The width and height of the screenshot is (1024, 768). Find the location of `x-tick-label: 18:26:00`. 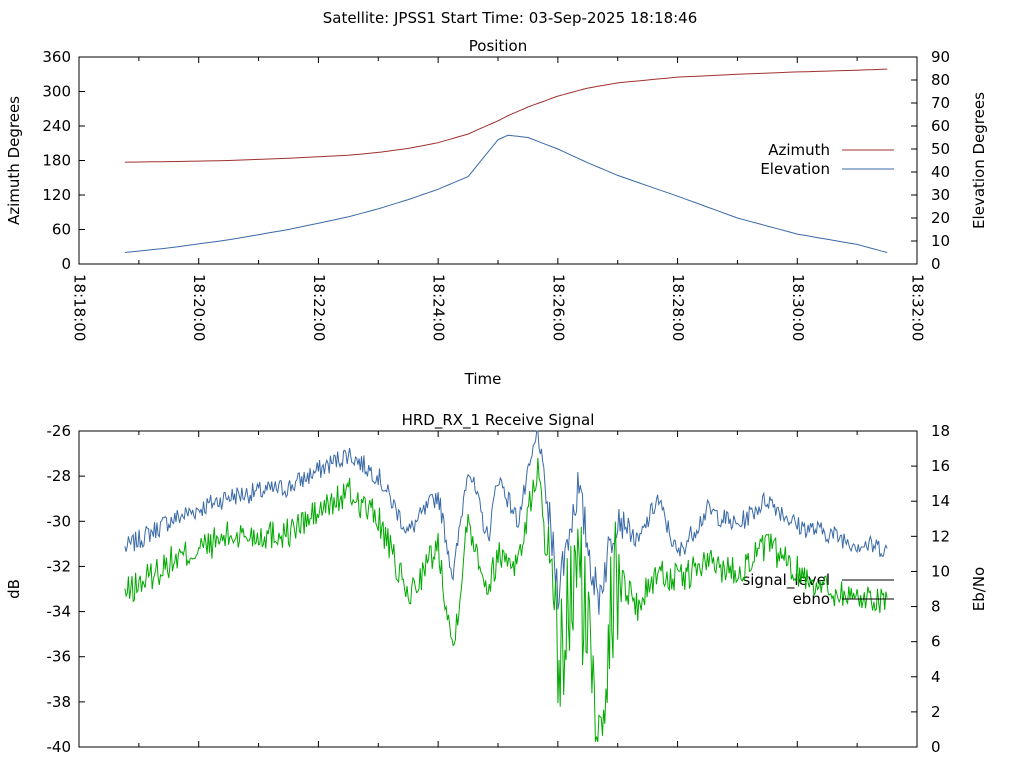

x-tick-label: 18:26:00 is located at coordinates (558, 307).